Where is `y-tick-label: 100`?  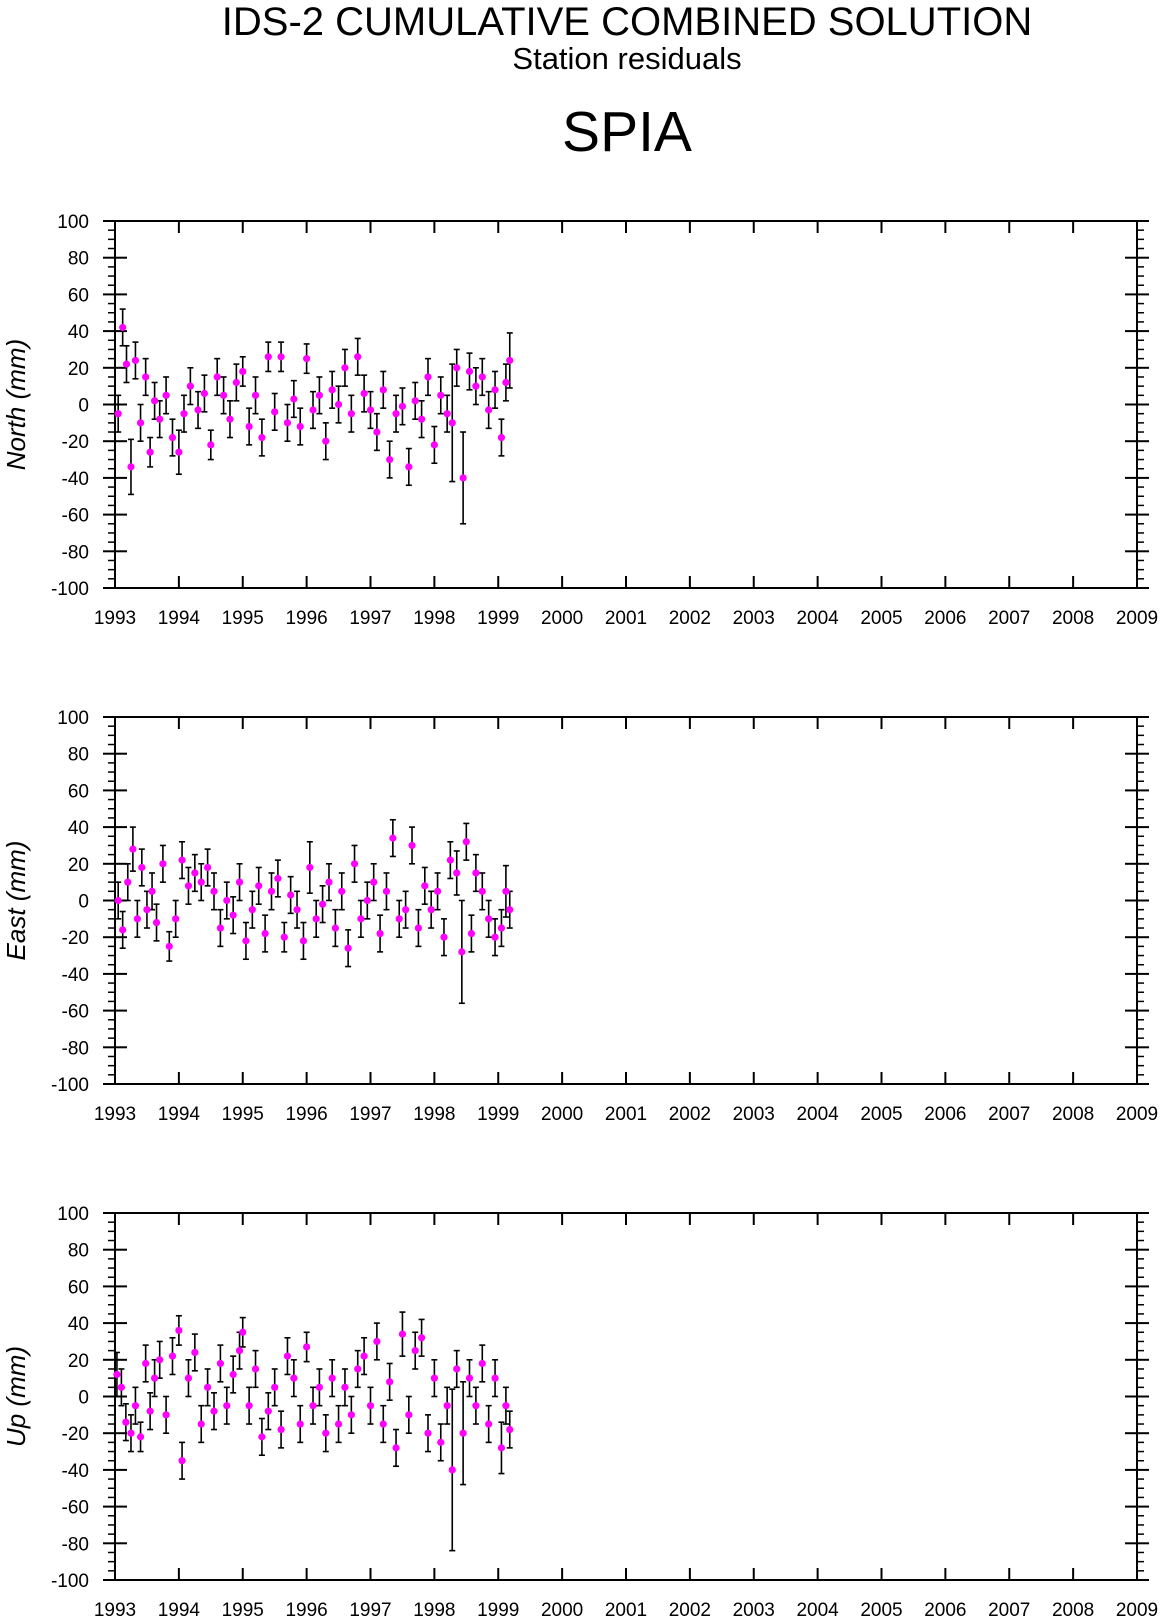
y-tick-label: 100 is located at coordinates (73, 222).